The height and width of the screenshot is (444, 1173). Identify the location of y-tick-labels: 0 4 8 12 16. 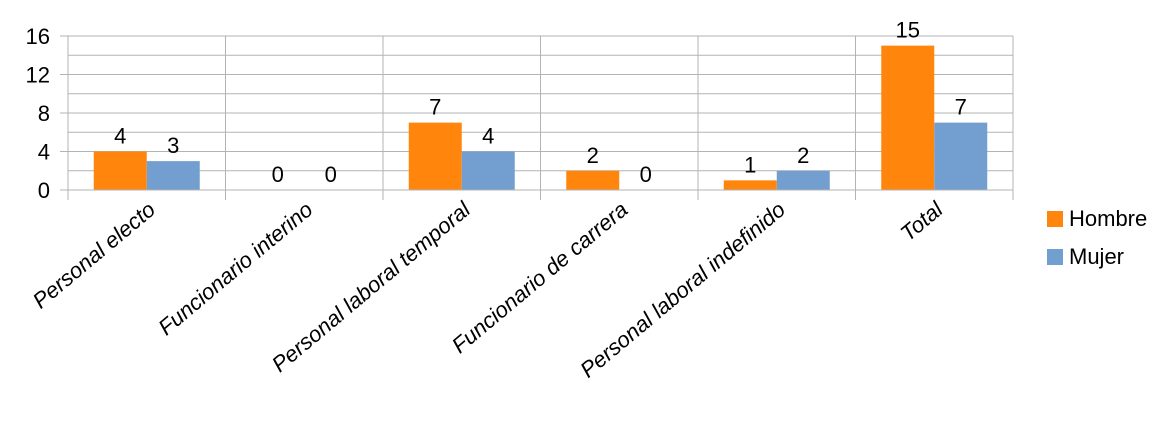
(38, 113).